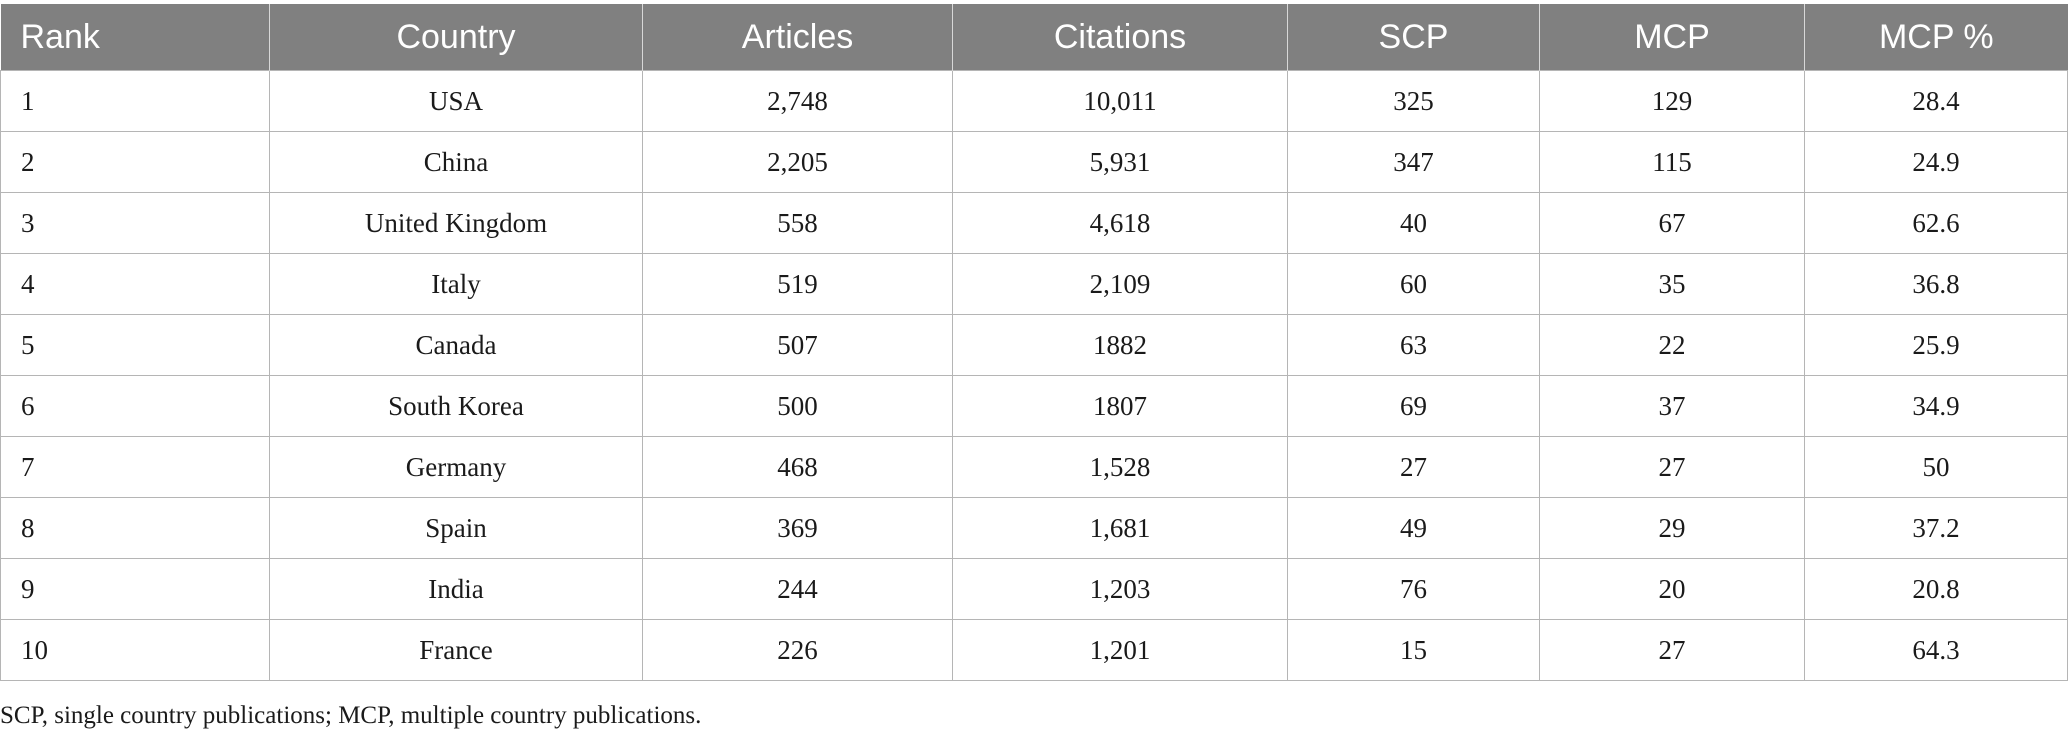  What do you see at coordinates (1672, 223) in the screenshot?
I see `cell-mcp: 67` at bounding box center [1672, 223].